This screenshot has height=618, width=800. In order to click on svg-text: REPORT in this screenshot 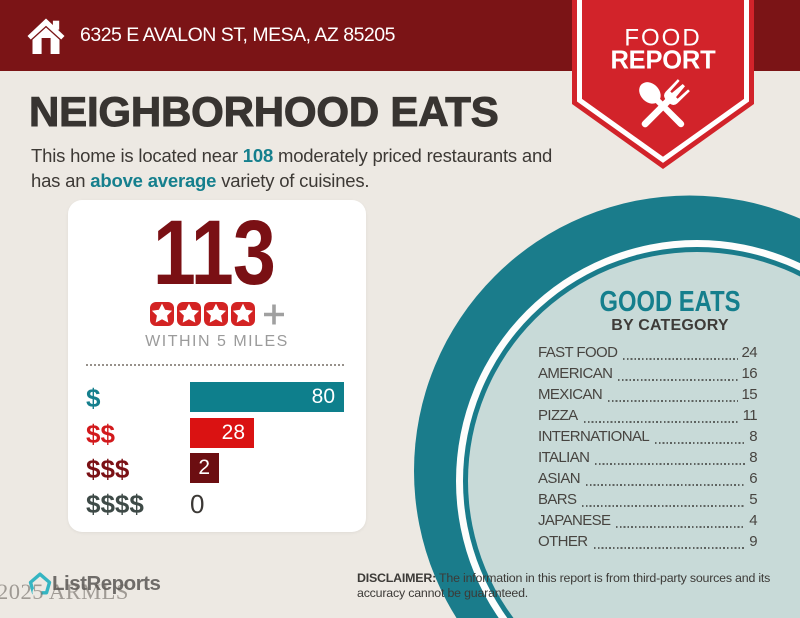, I will do `click(663, 61)`.